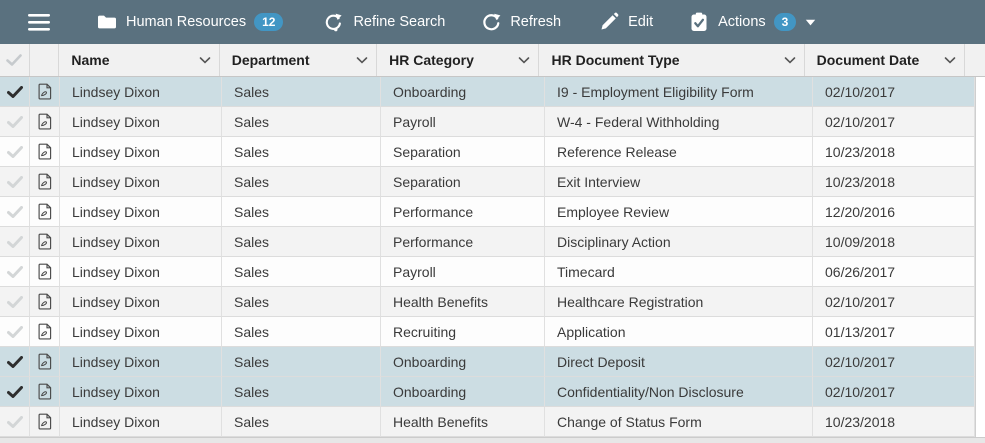 The height and width of the screenshot is (443, 985). What do you see at coordinates (463, 422) in the screenshot?
I see `cell-hr-category: Health Benefits` at bounding box center [463, 422].